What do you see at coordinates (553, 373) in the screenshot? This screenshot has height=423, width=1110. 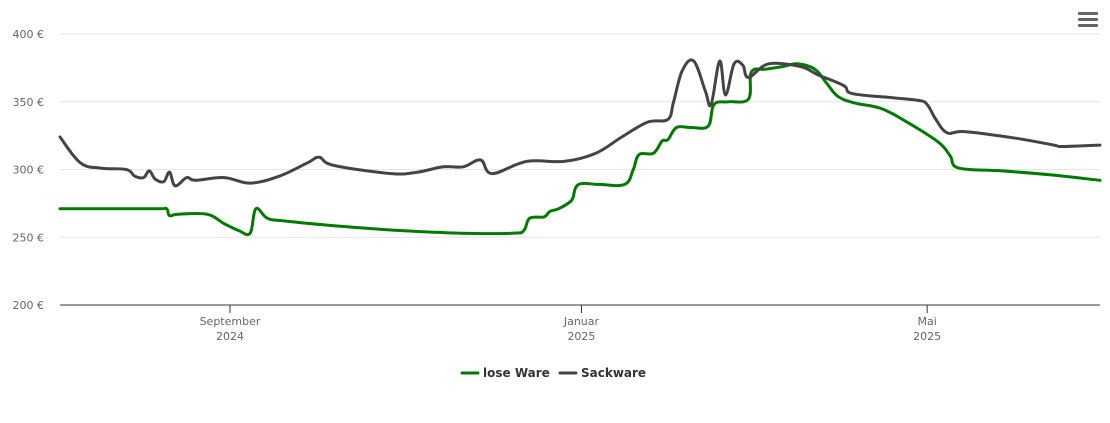 I see `legend: lose Ware Sackware` at bounding box center [553, 373].